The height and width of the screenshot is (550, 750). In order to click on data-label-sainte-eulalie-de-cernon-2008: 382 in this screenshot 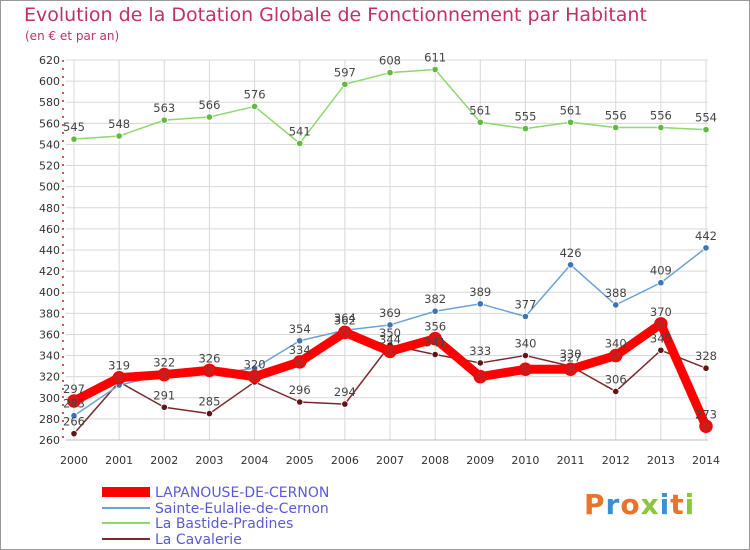, I will do `click(435, 299)`.